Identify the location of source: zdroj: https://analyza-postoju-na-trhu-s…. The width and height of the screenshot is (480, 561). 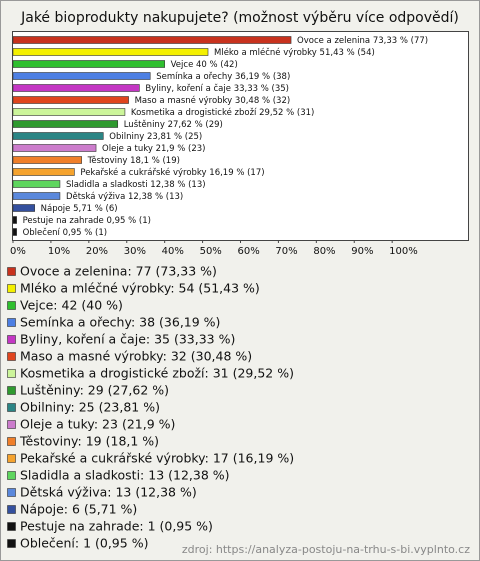
(326, 549).